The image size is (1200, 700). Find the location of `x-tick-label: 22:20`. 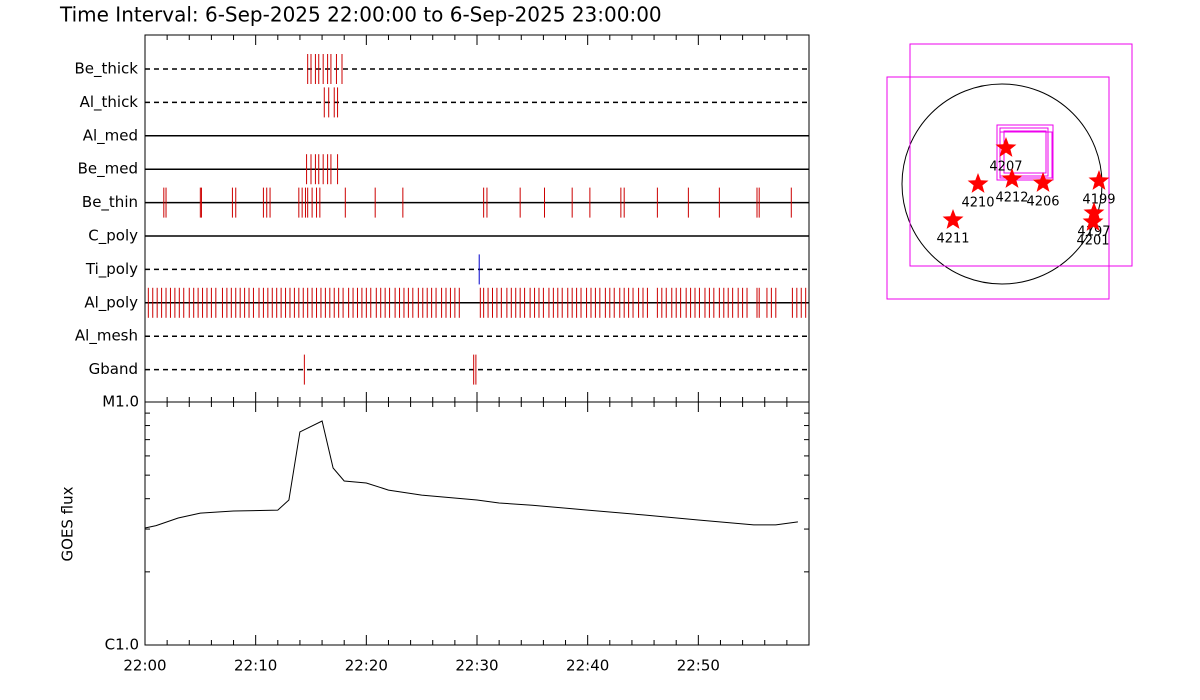

x-tick-label: 22:20 is located at coordinates (366, 666).